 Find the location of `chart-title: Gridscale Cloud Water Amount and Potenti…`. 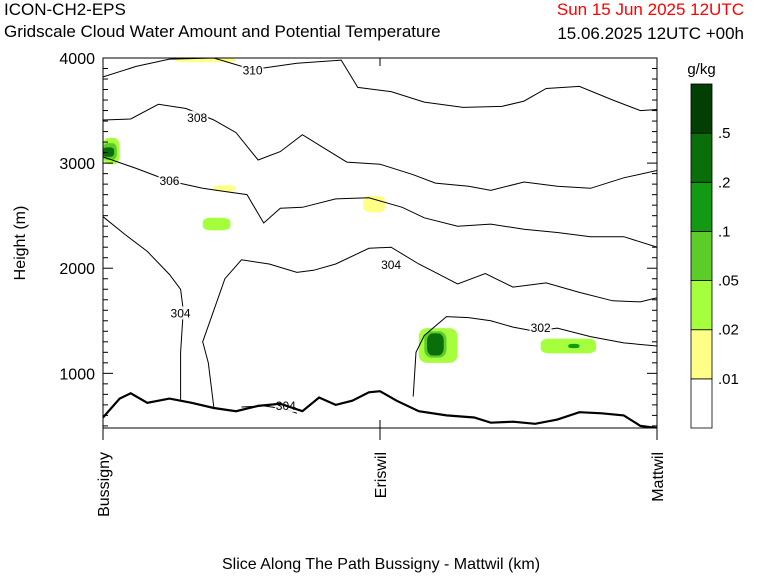

chart-title: Gridscale Cloud Water Amount and Potenti… is located at coordinates (222, 31).